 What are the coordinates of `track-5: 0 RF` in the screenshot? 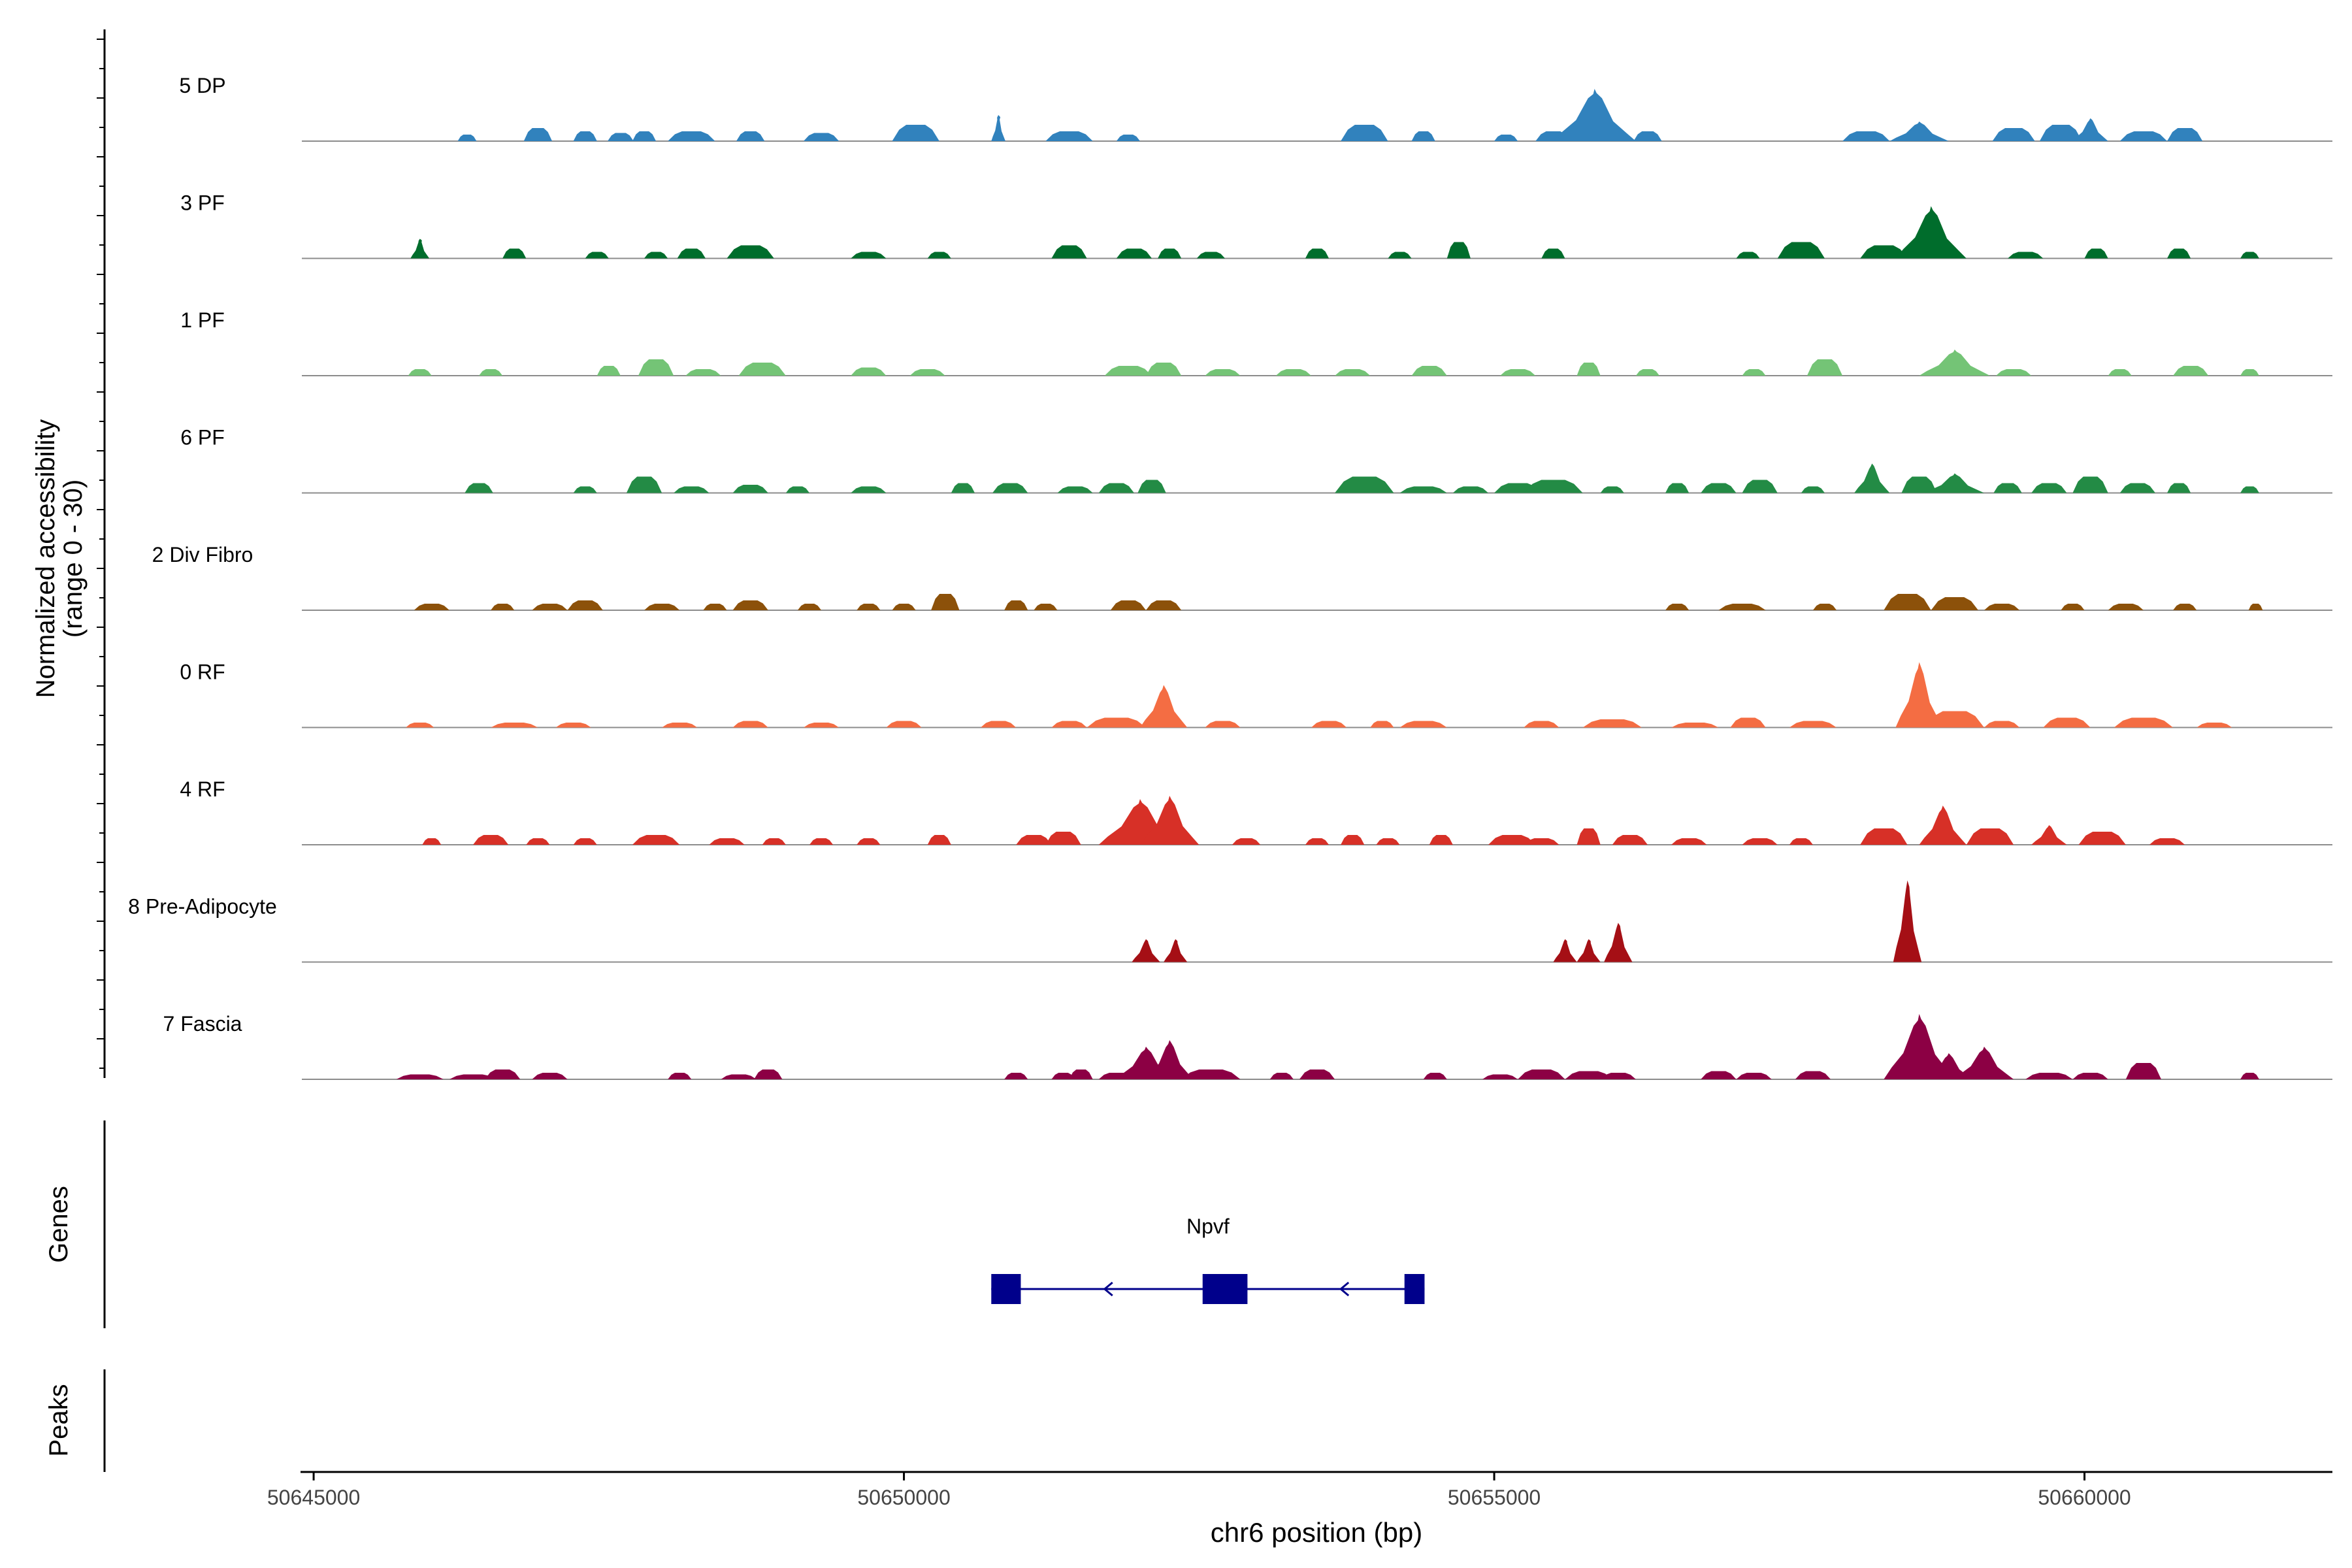 It's located at (1256, 694).